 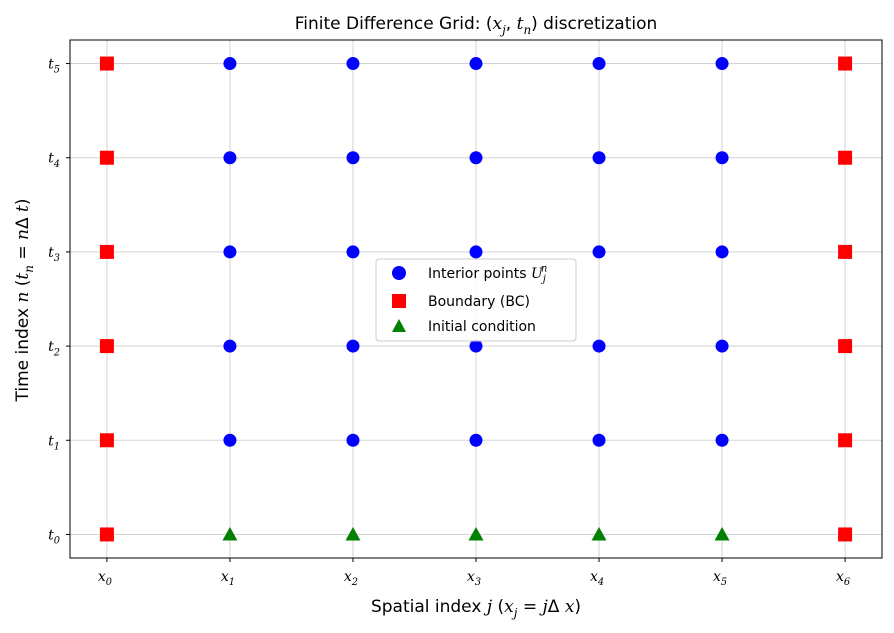 I want to click on x-tick-label: x6​, so click(x=843, y=578).